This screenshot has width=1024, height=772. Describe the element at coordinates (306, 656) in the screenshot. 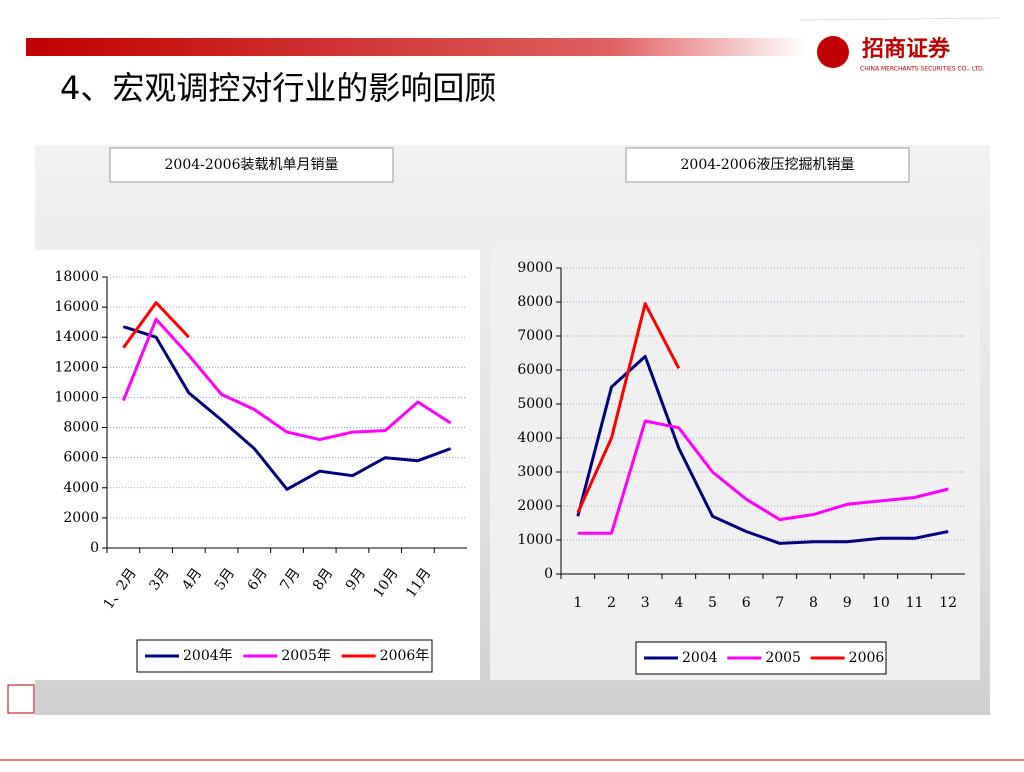

I see `legend-label: 2005年` at that location.